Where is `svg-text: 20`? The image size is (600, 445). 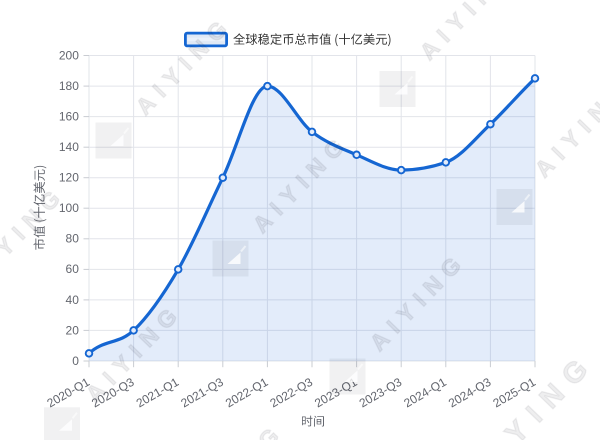
svg-text: 20 is located at coordinates (73, 330).